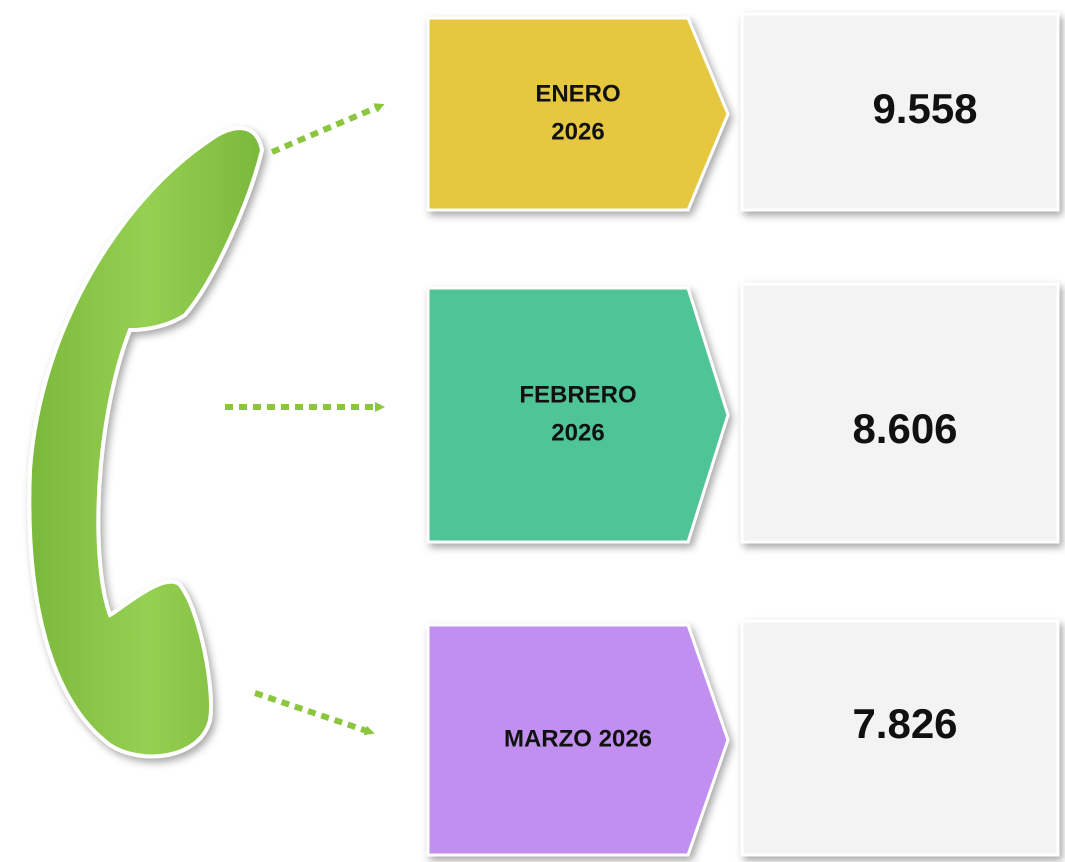  I want to click on arrows, so click(305, 419).